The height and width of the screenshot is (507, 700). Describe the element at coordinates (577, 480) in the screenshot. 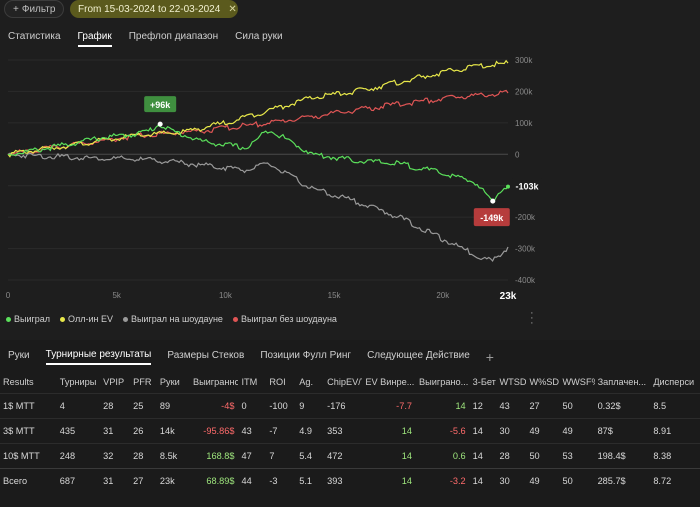

I see `table-cell: 50` at that location.